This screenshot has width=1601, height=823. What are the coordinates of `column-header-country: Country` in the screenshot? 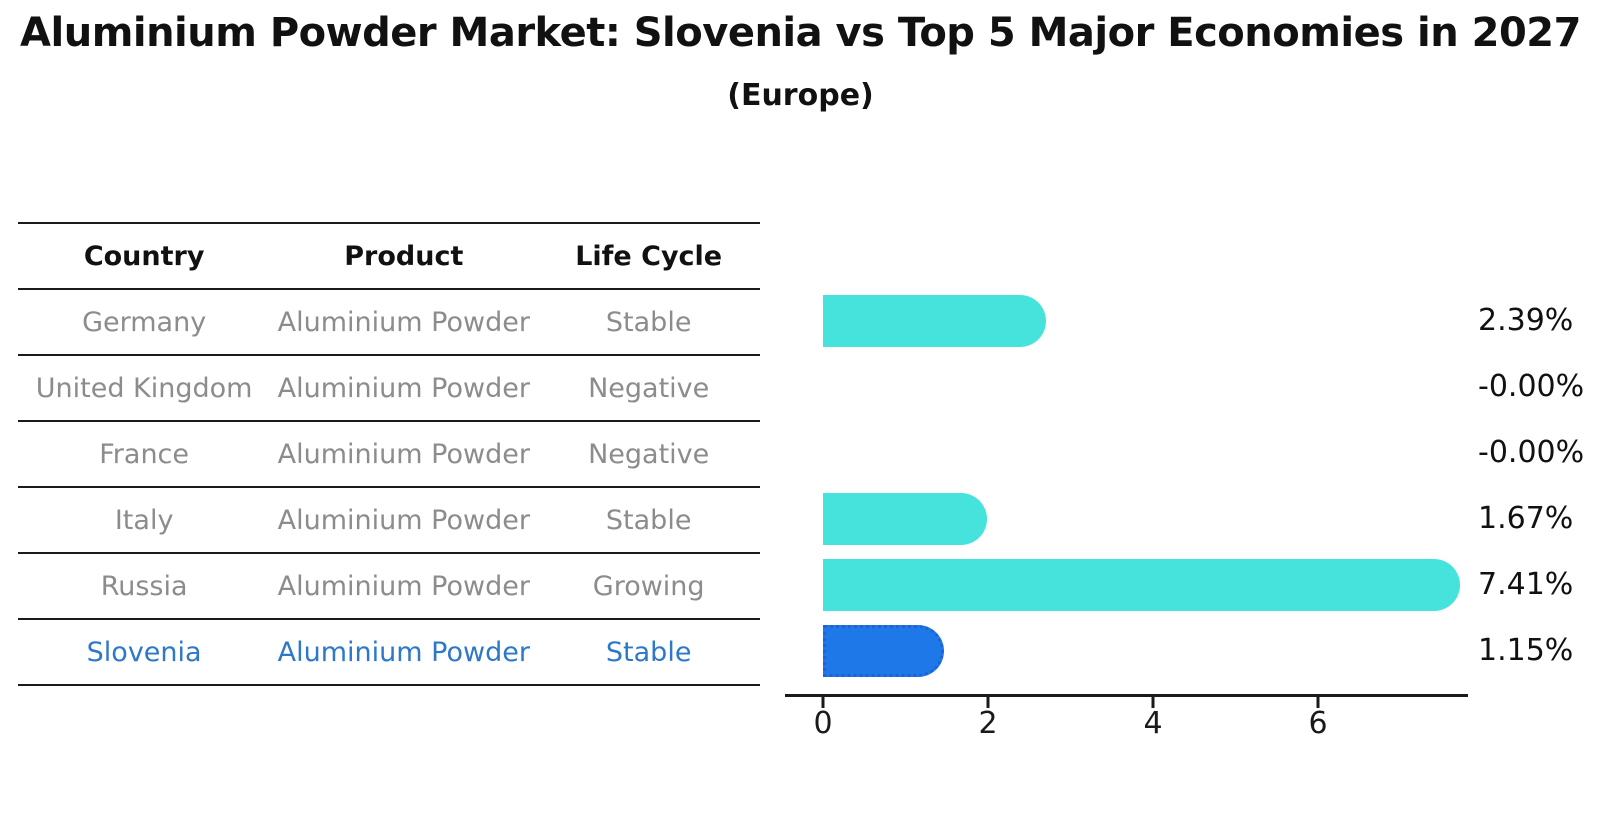 It's located at (144, 256).